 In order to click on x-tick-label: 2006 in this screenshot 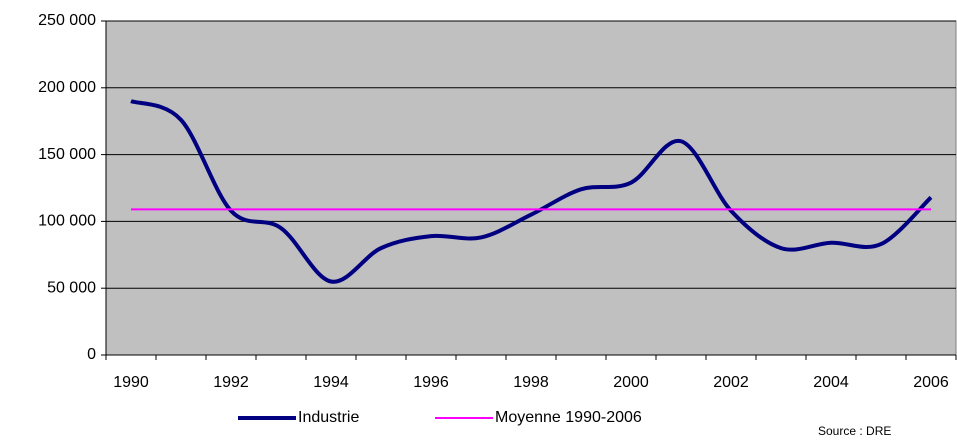, I will do `click(931, 382)`.